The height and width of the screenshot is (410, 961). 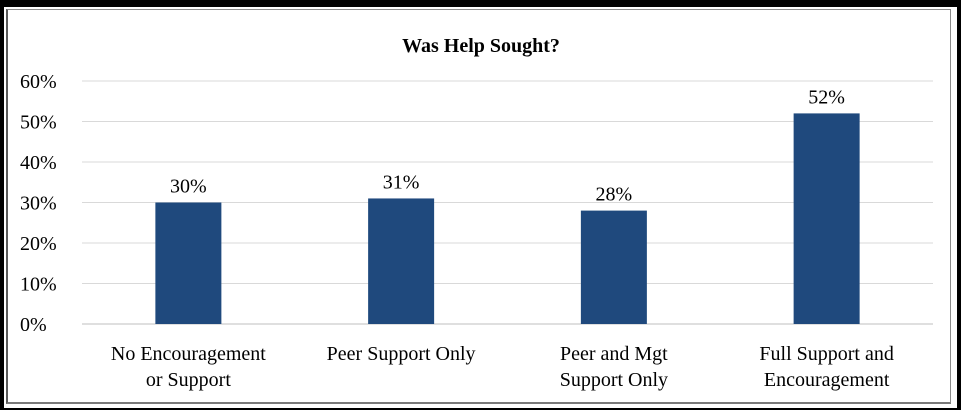 I want to click on x-tick-label: Encouragement, so click(x=827, y=380).